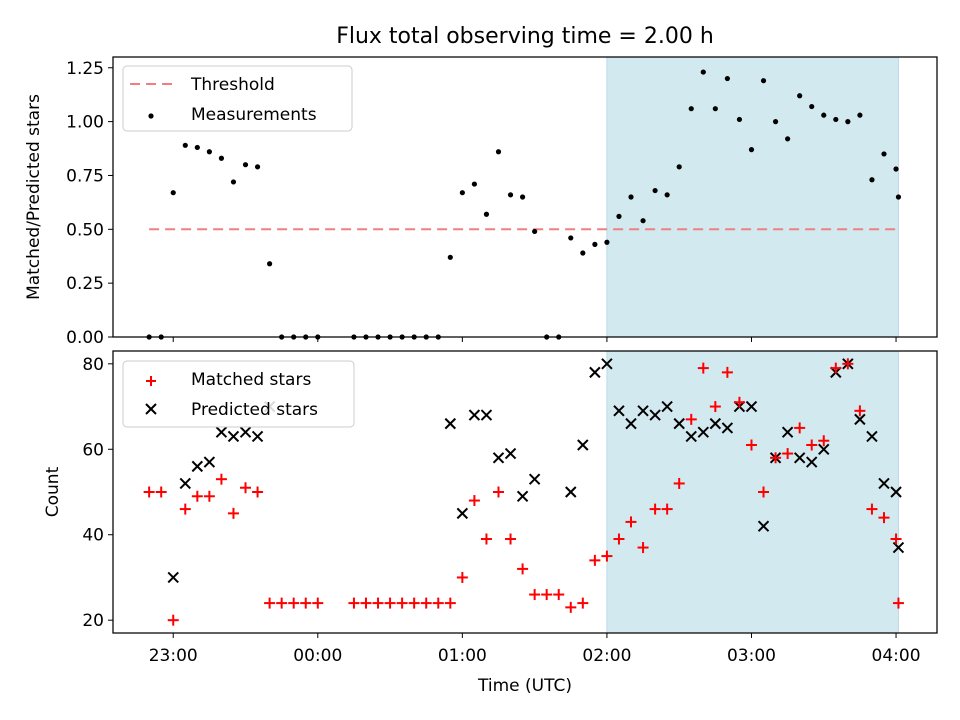  Describe the element at coordinates (34, 197) in the screenshot. I see `top-y-axis-label: Matched/Predicted stars` at that location.